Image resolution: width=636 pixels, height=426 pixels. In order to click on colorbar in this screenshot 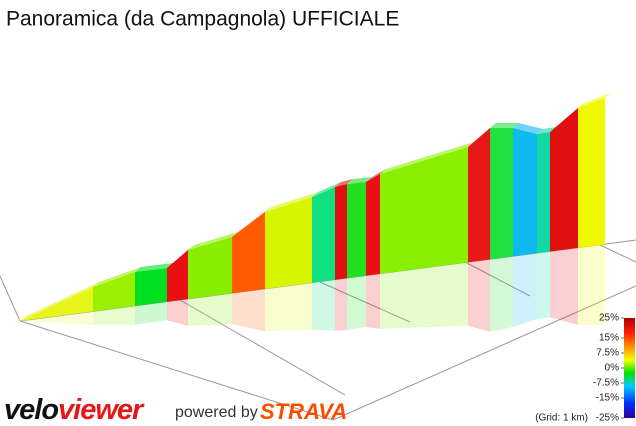, I will do `click(629, 368)`.